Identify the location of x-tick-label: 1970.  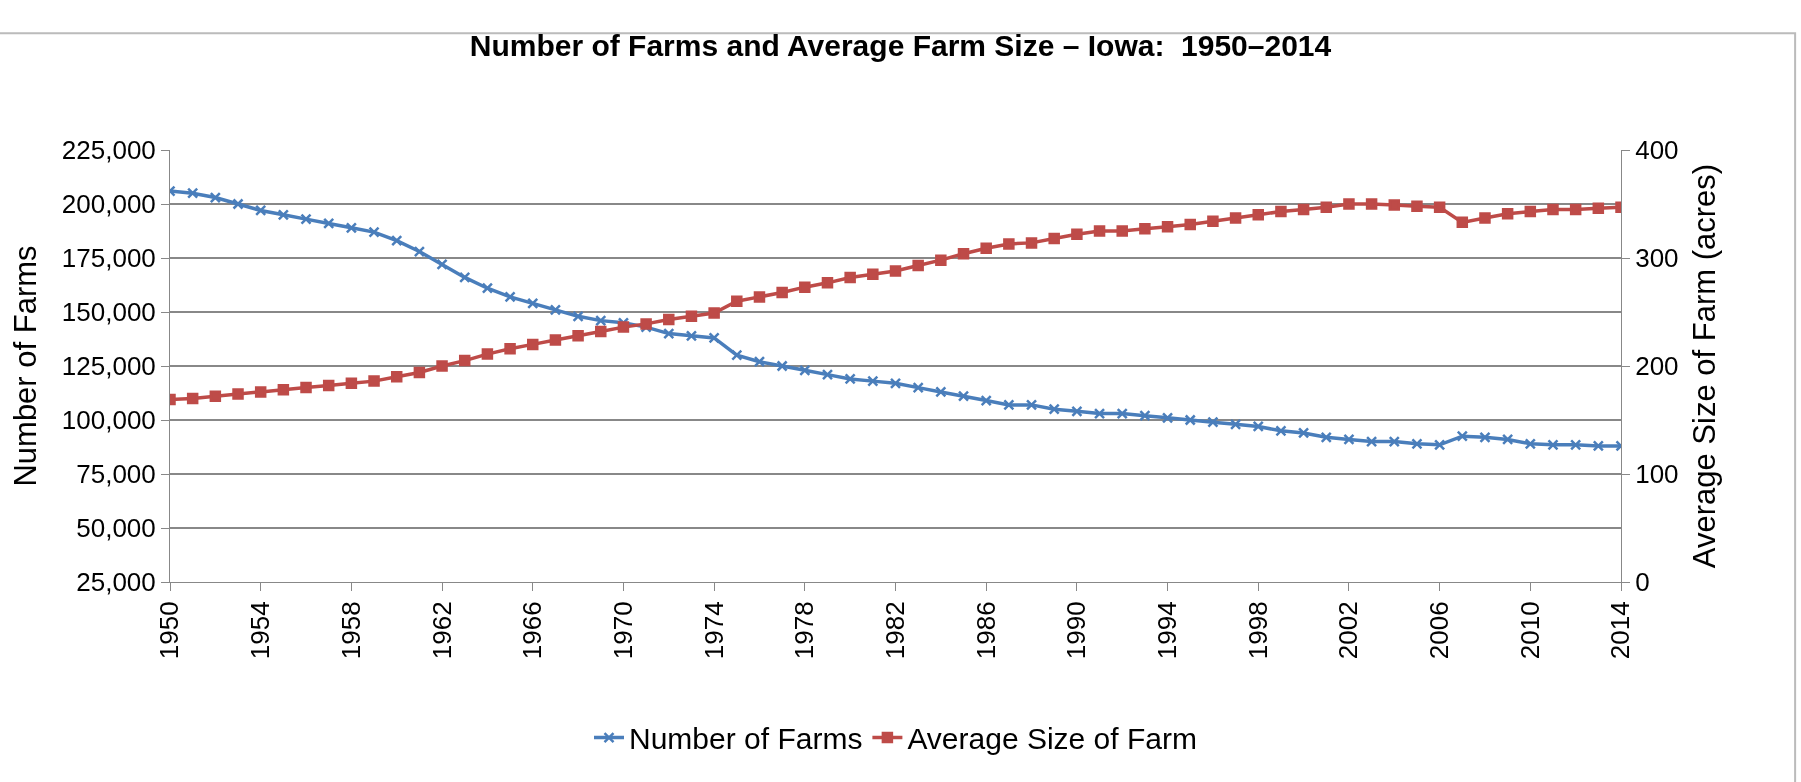
(622, 630).